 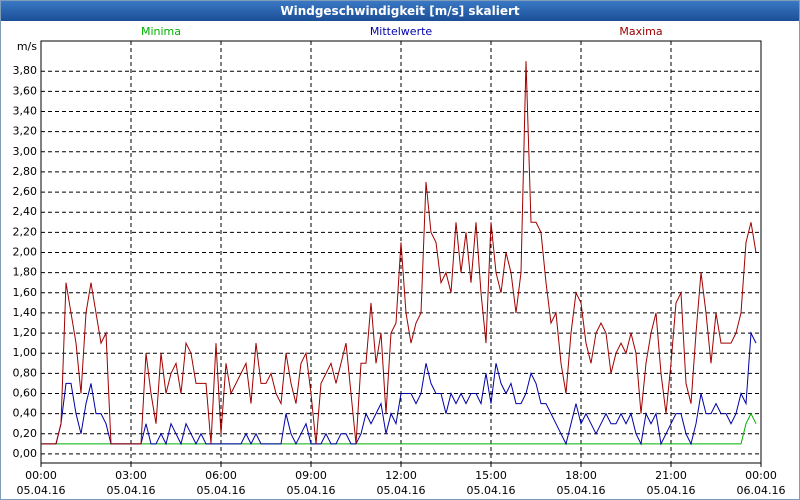 I want to click on y-tick-label: 1,20, so click(x=25, y=332).